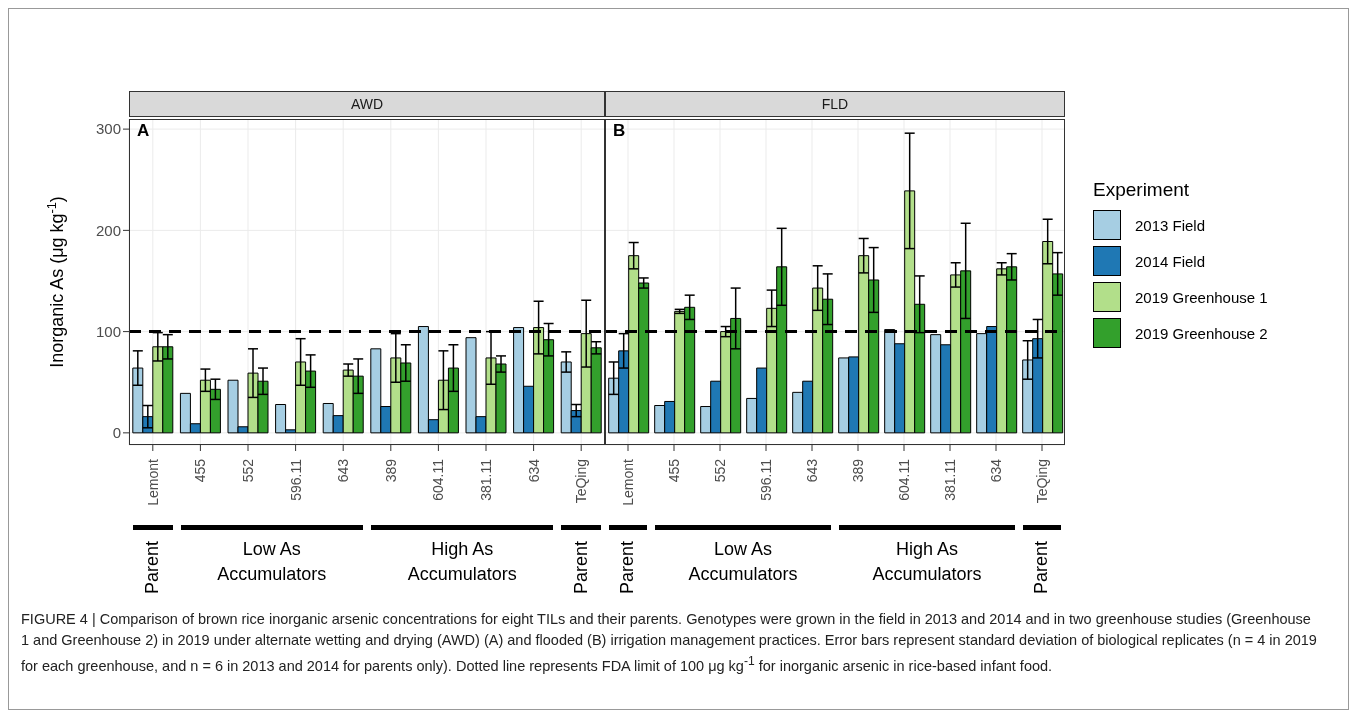  What do you see at coordinates (1170, 225) in the screenshot?
I see `legend-label: 2013 Field` at bounding box center [1170, 225].